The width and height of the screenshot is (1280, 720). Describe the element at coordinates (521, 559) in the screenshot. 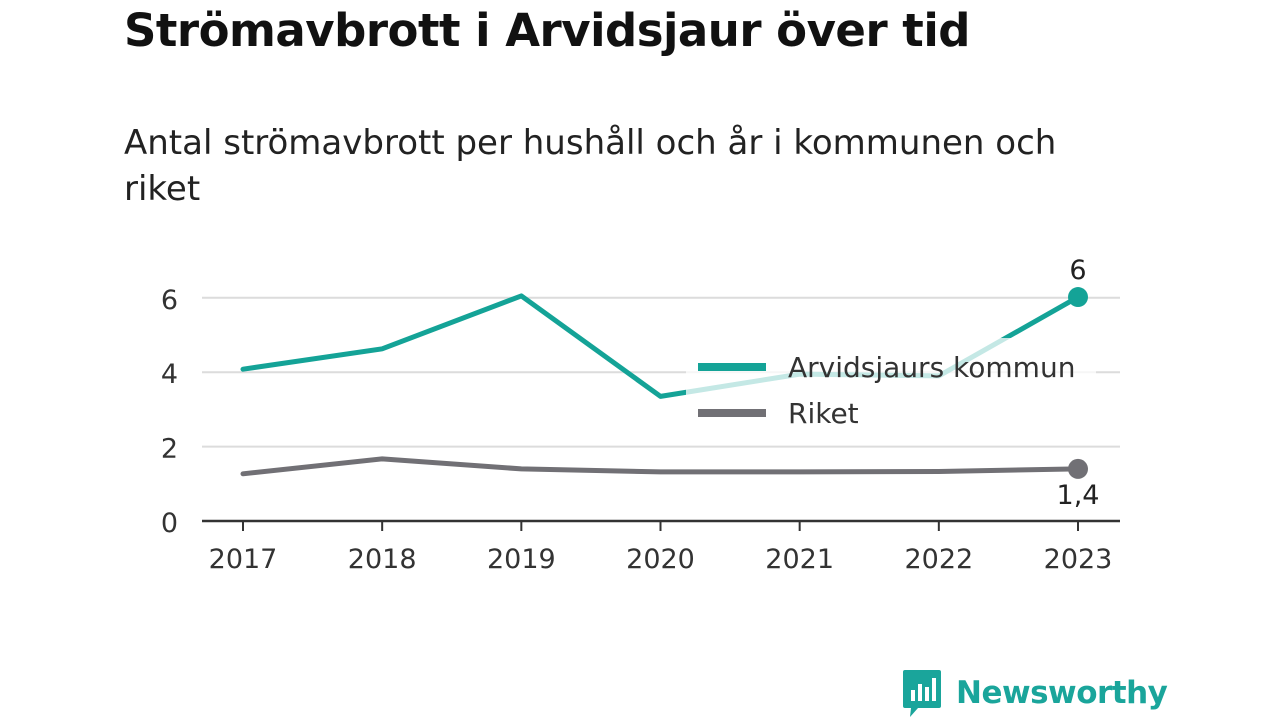

I see `x-tick-label: 2019` at that location.